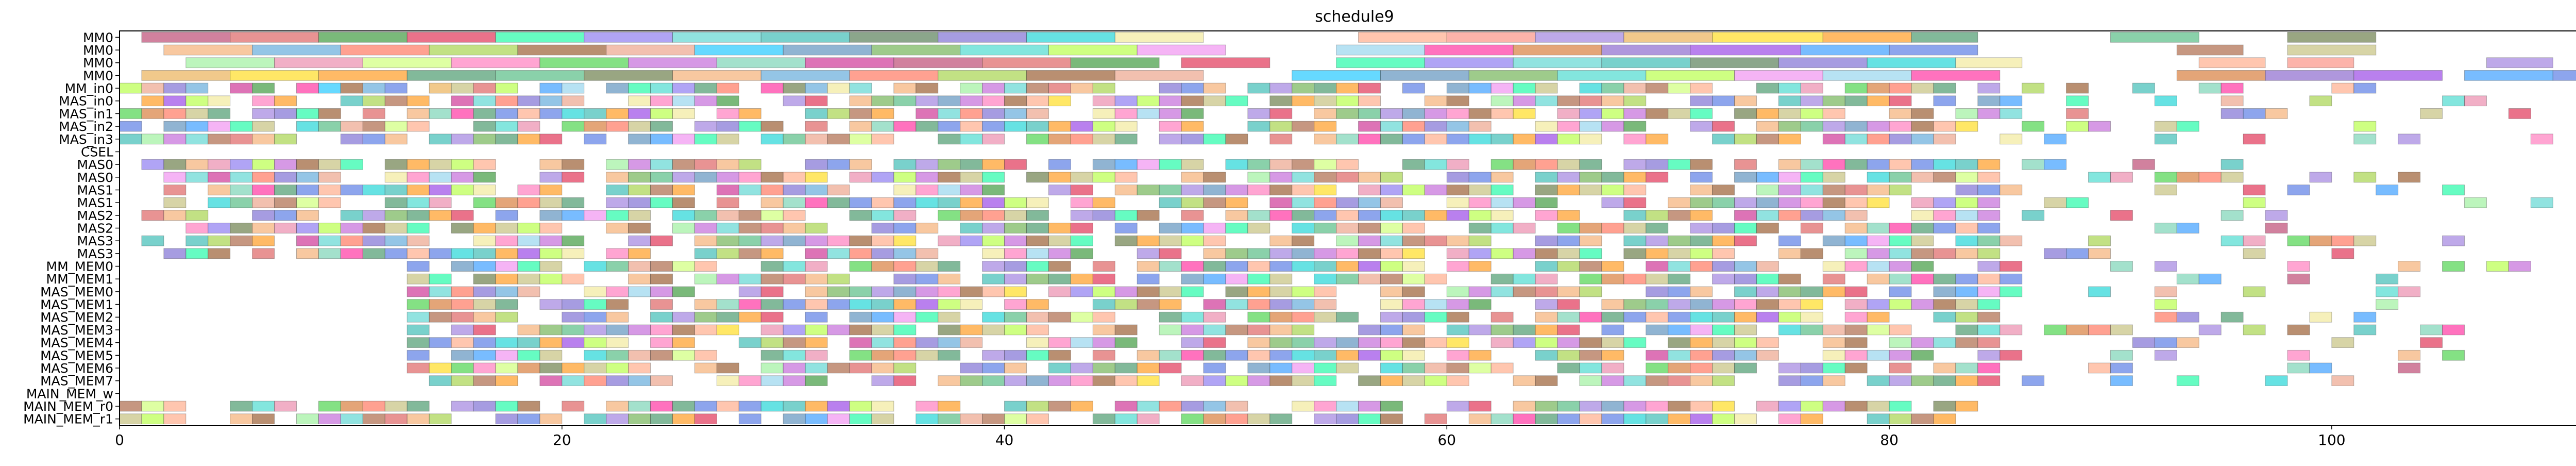  I want to click on y-tick-label: MAS_MEM4, so click(76, 343).